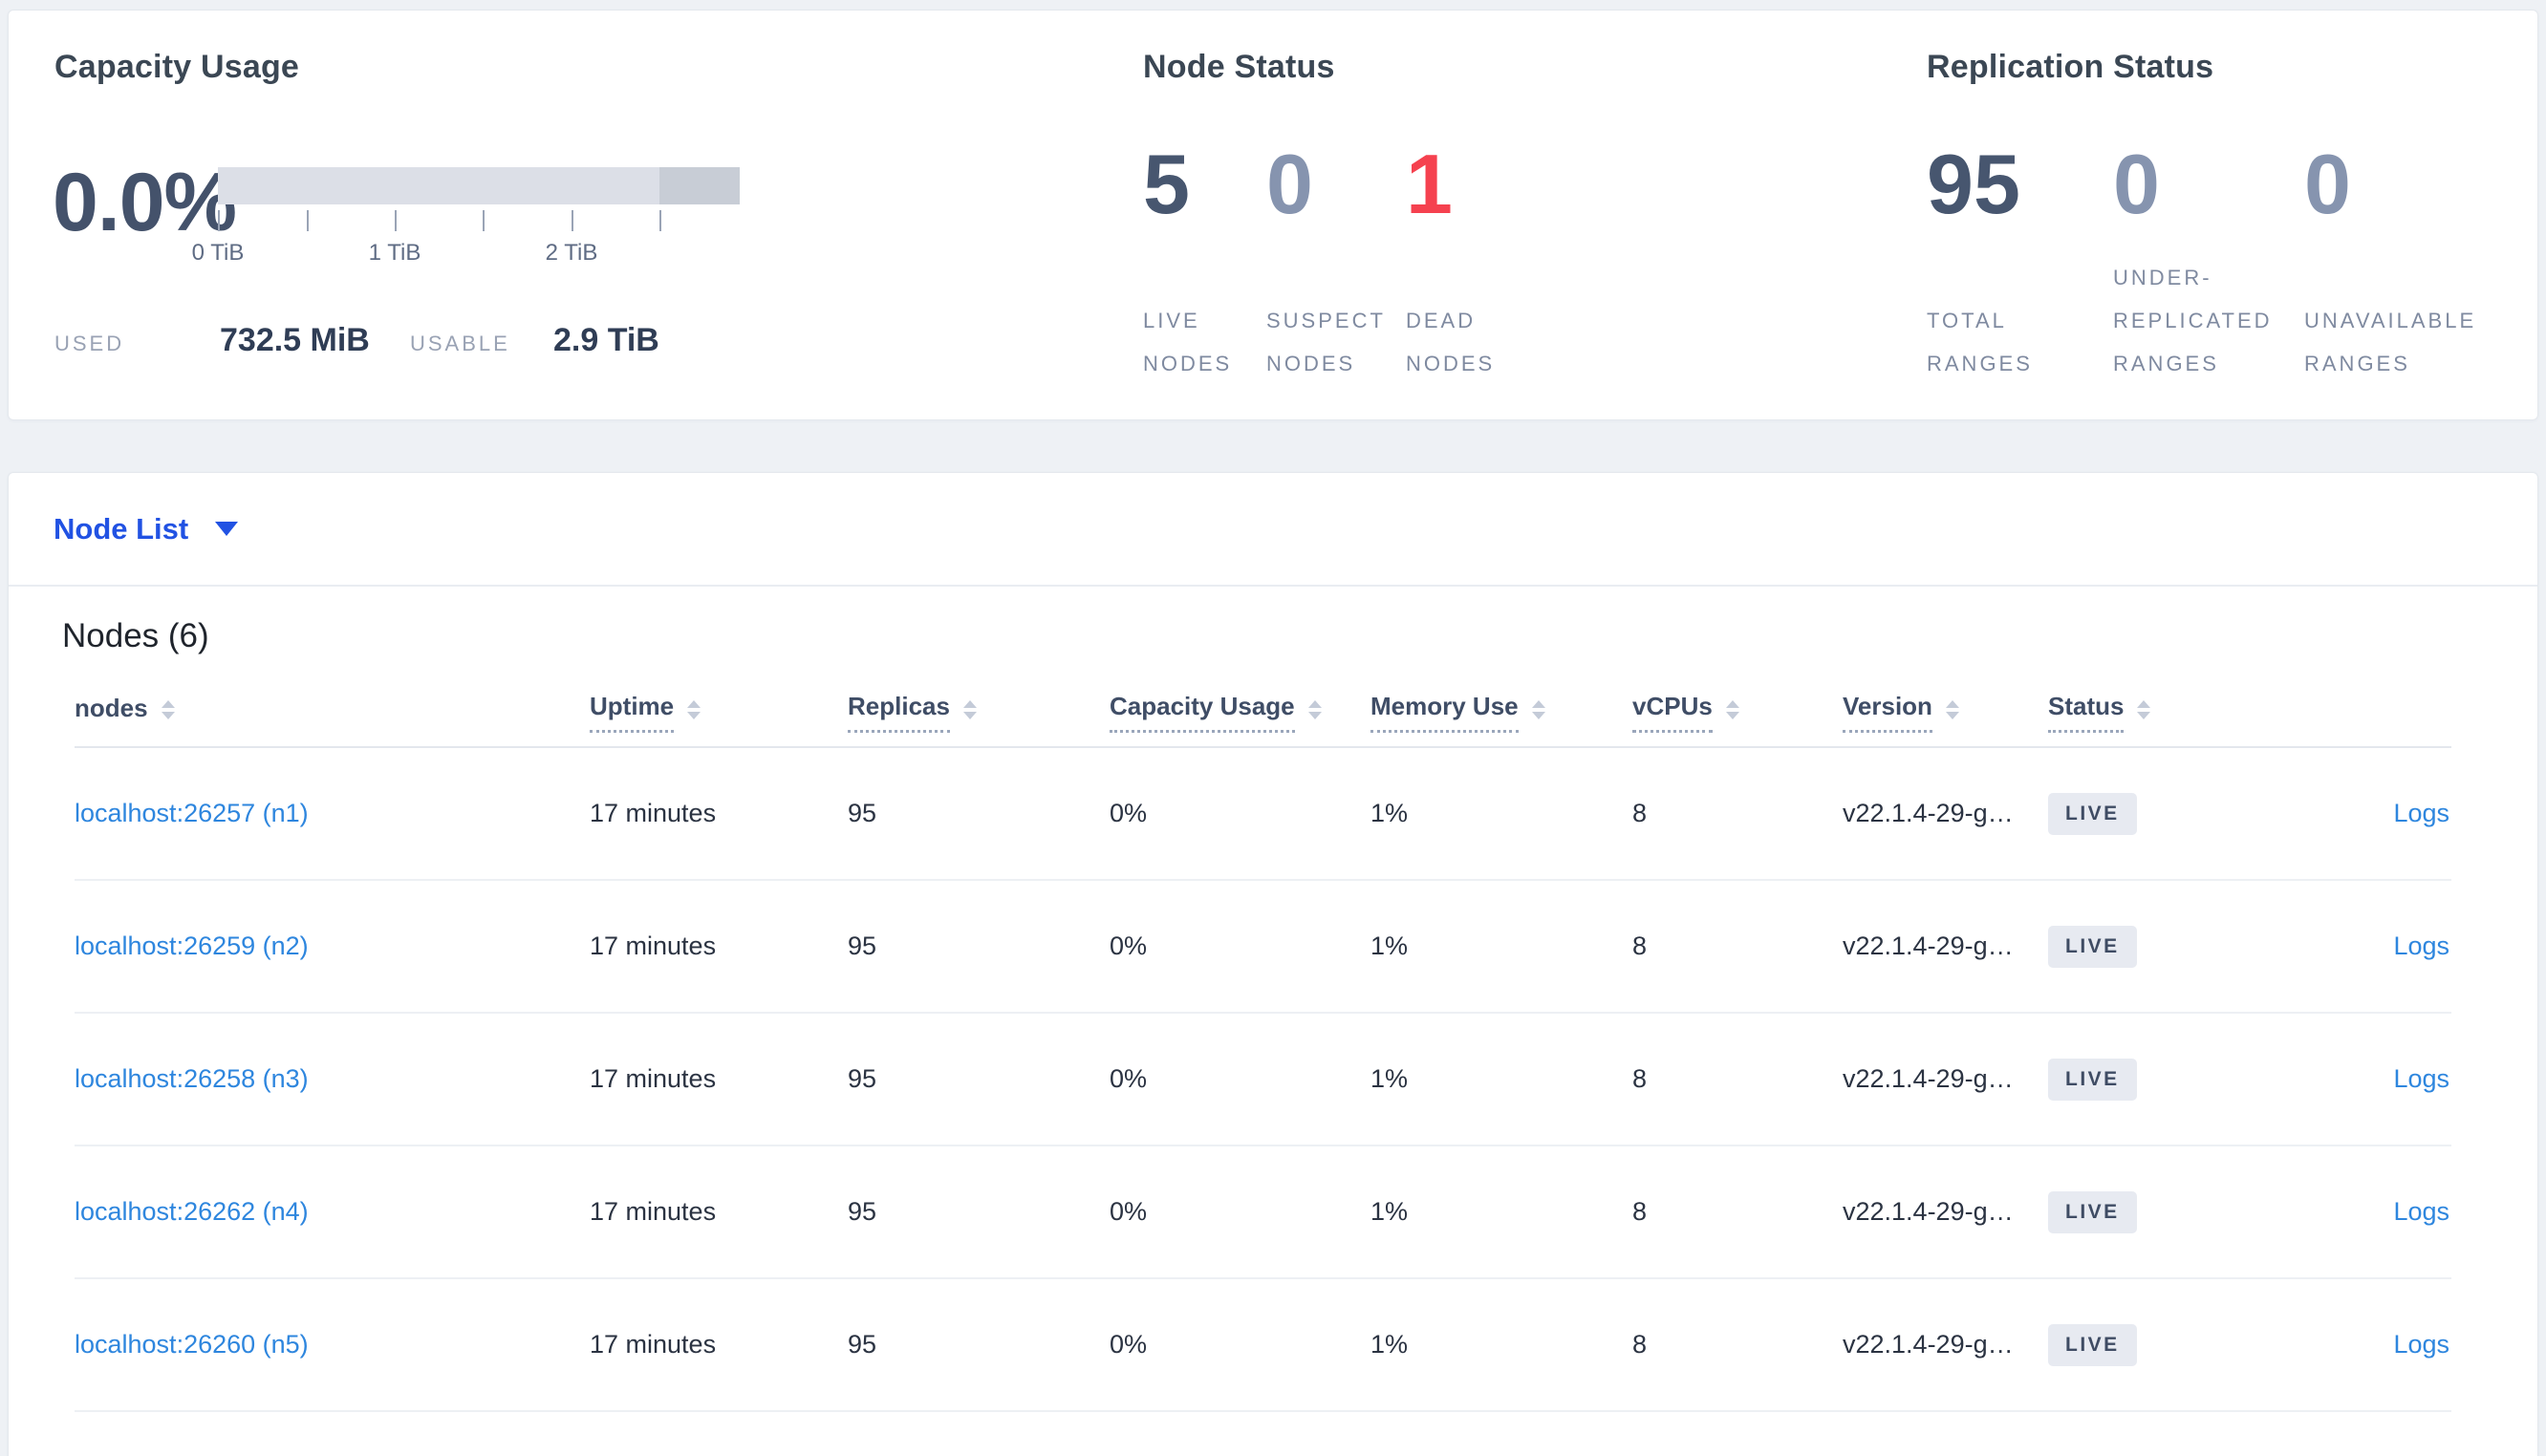 The height and width of the screenshot is (1456, 2546). What do you see at coordinates (135, 635) in the screenshot?
I see `nodes-heading: Nodes (6)` at bounding box center [135, 635].